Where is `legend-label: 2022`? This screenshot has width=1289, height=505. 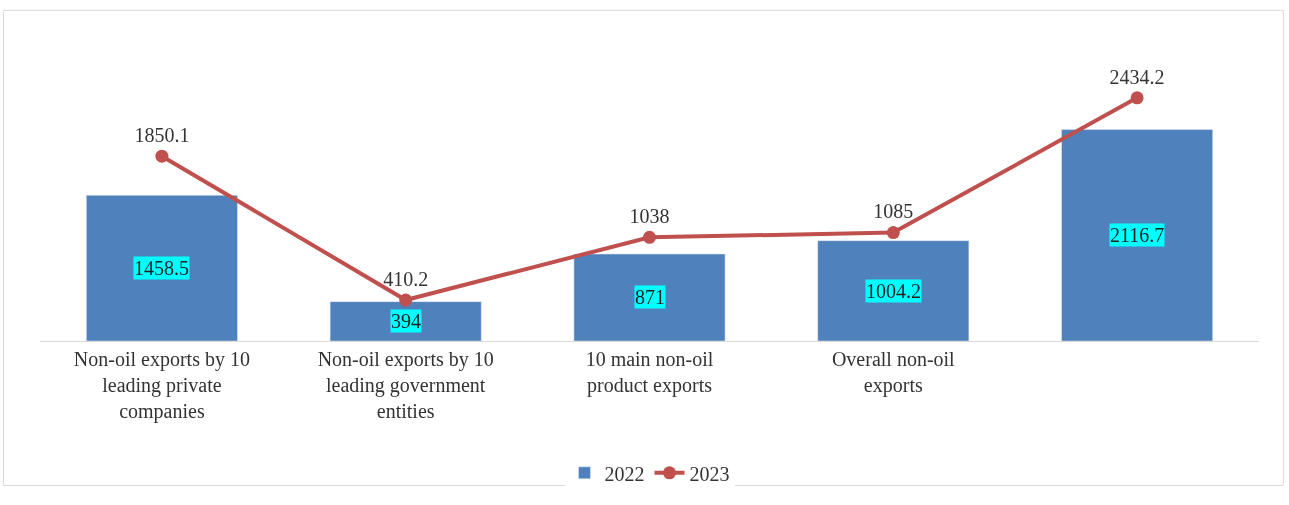 legend-label: 2022 is located at coordinates (624, 473).